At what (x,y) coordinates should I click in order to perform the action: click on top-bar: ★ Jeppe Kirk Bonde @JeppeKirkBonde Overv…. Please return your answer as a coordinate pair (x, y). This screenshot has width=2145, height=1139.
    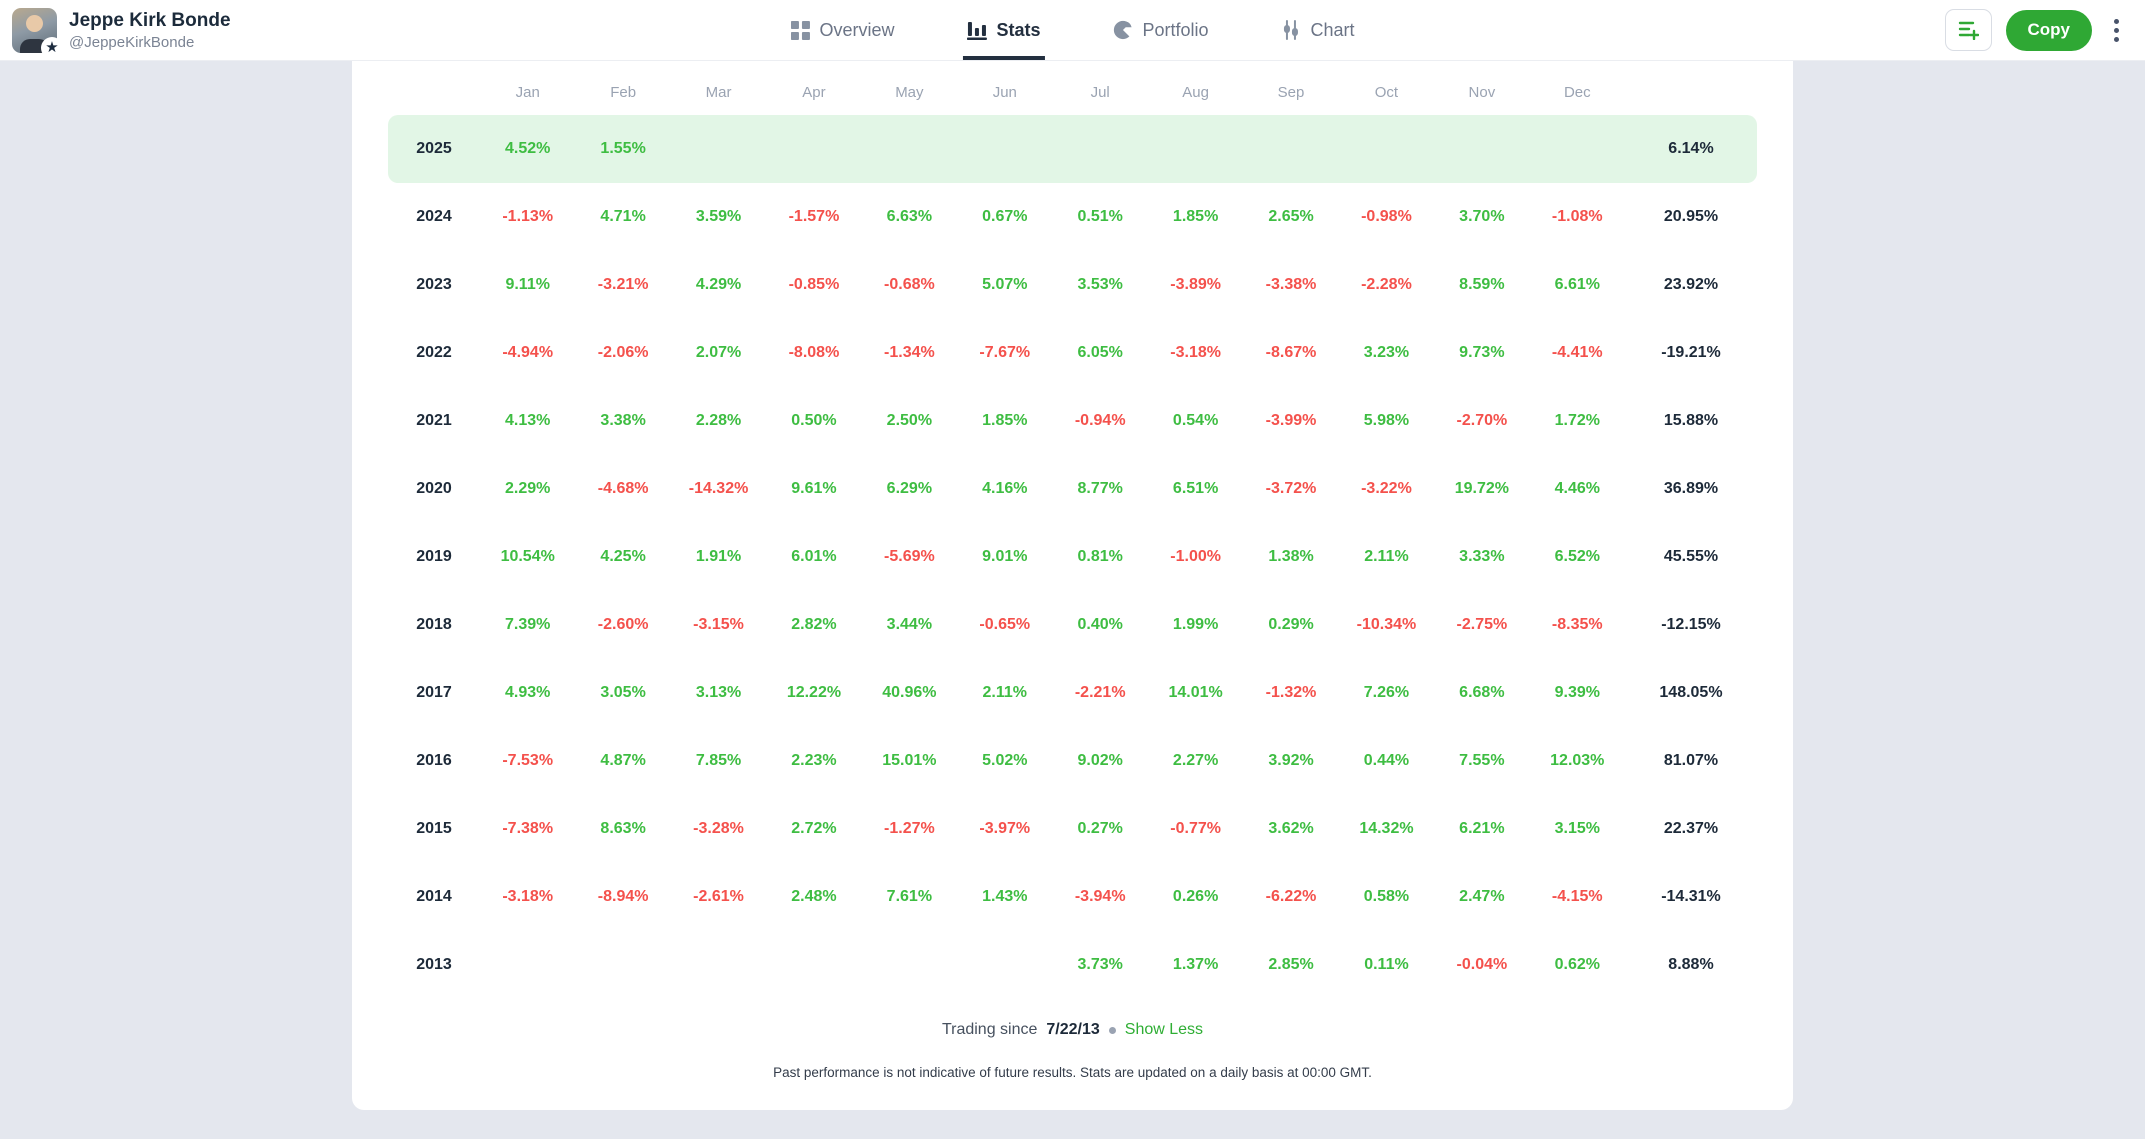
    Looking at the image, I should click on (1072, 30).